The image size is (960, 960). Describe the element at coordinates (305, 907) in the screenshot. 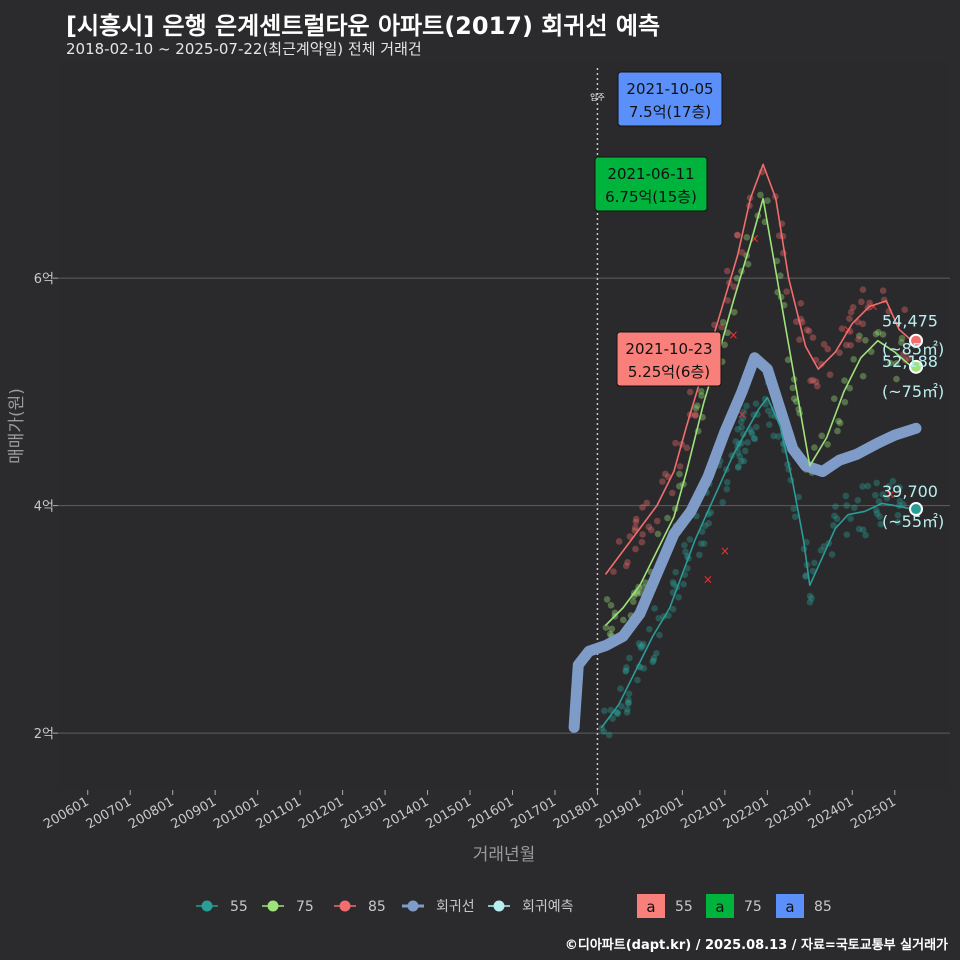

I see `legend-label: 75` at that location.